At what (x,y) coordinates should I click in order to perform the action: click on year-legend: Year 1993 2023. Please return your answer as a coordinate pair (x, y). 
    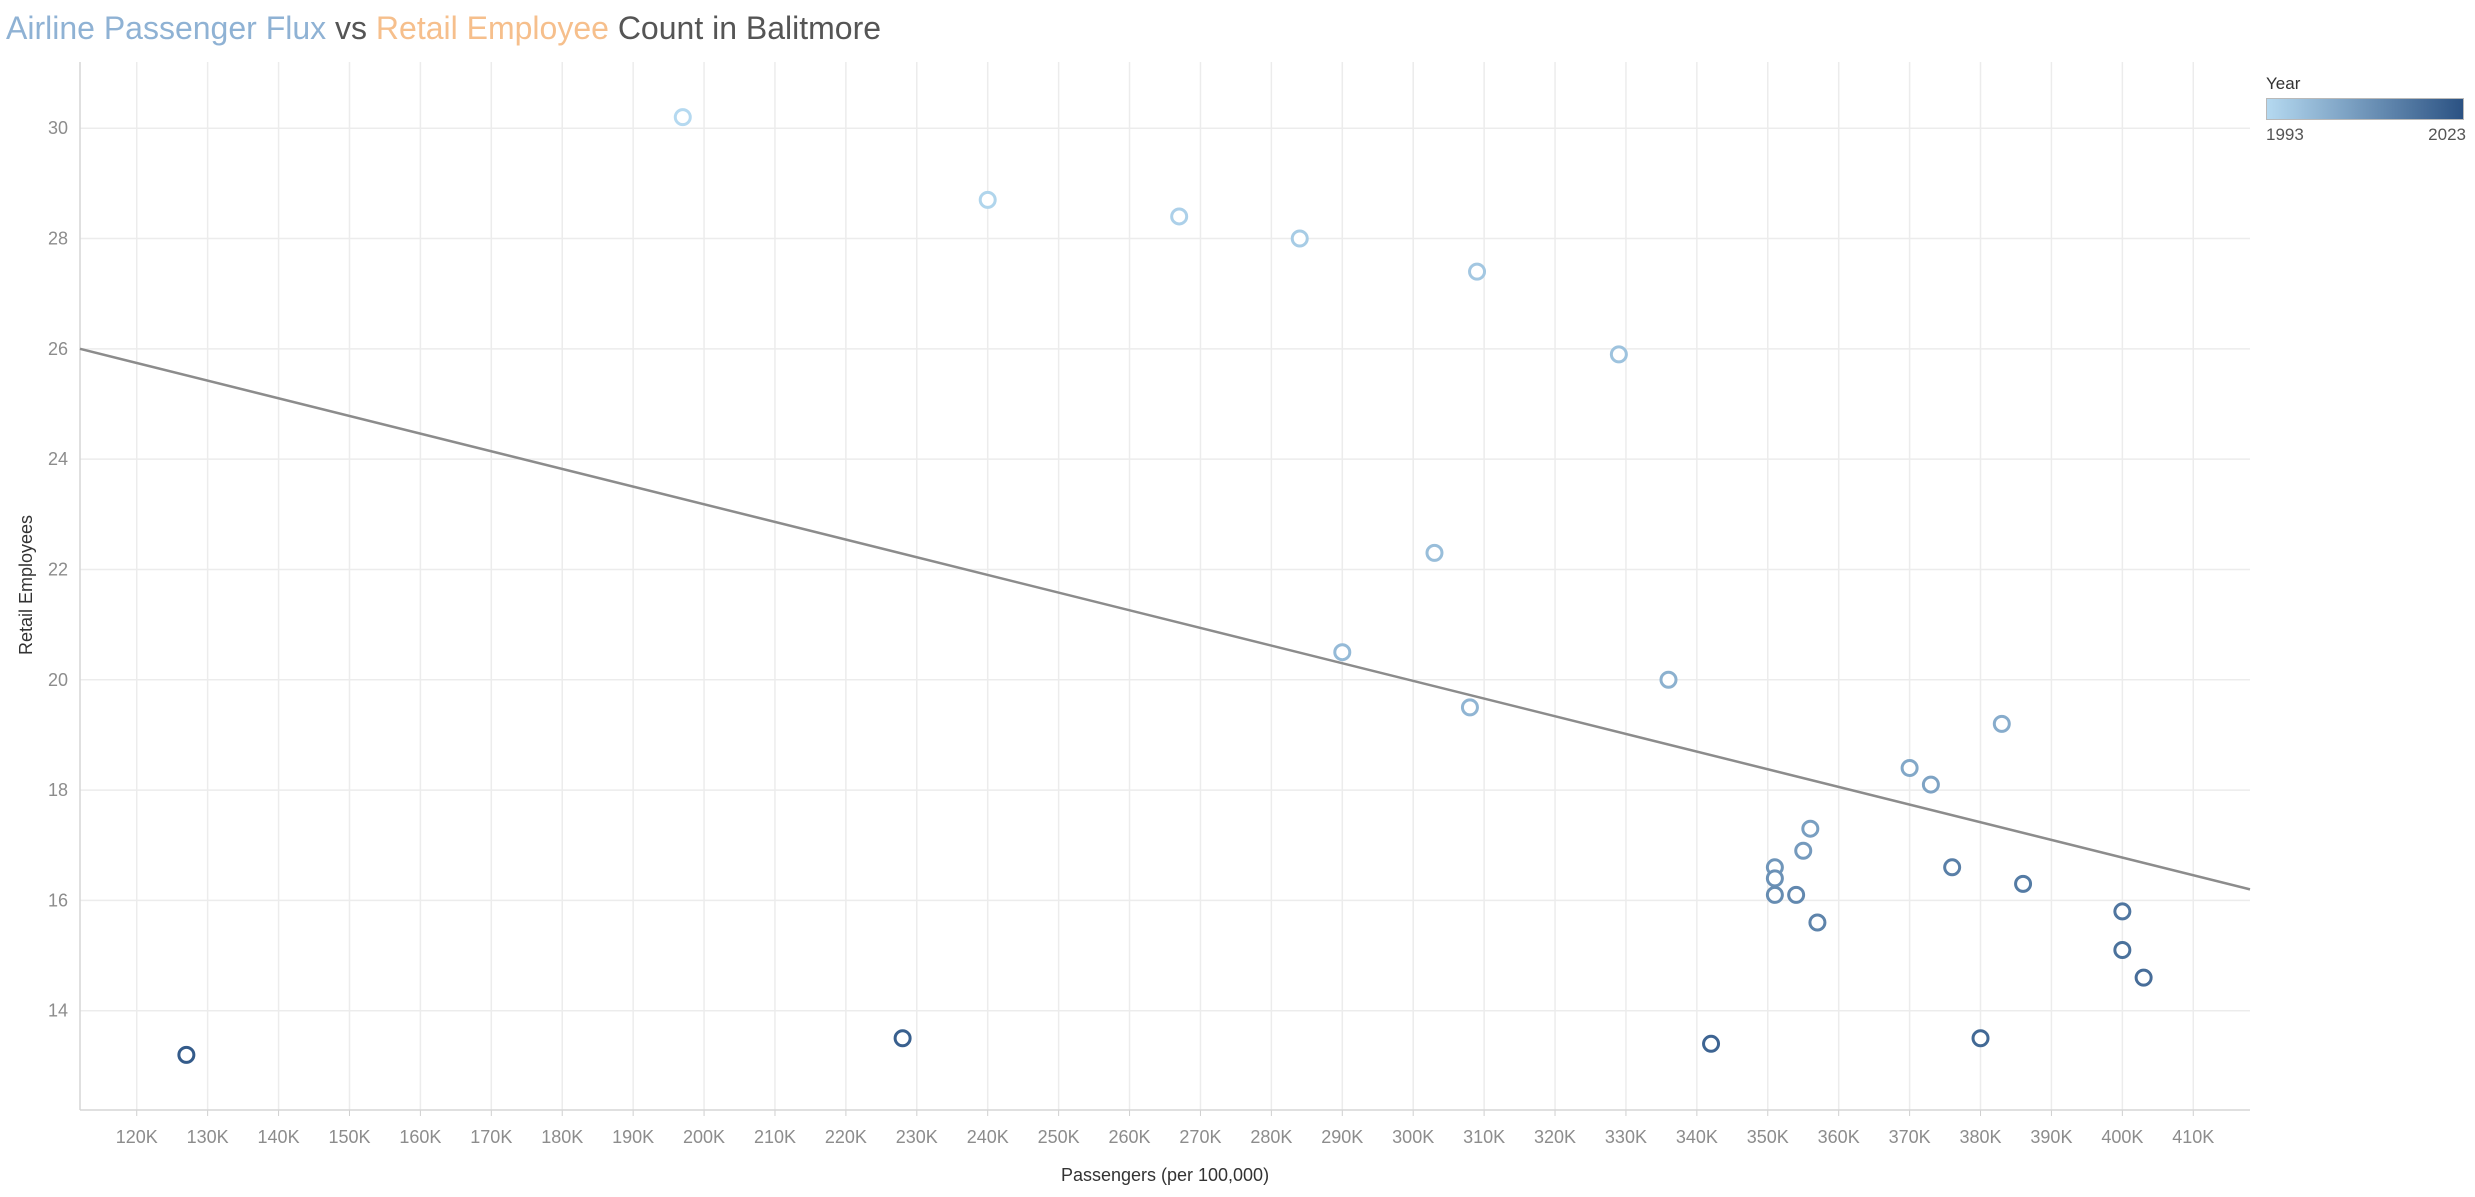
    Looking at the image, I should click on (2366, 109).